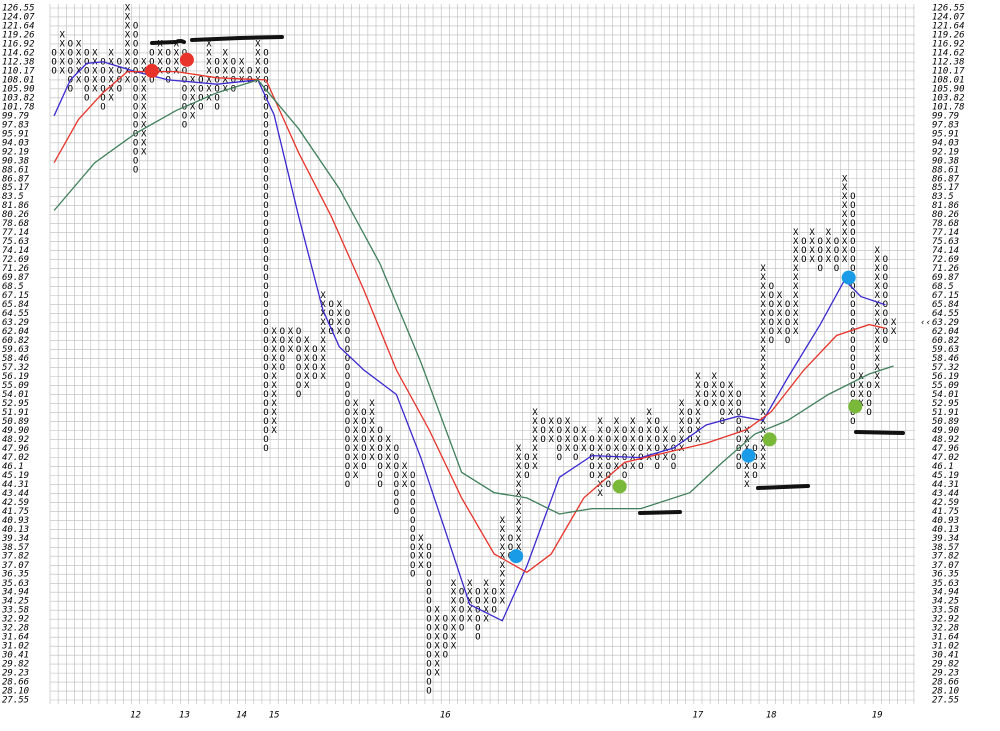 This screenshot has width=1000, height=731. I want to click on y-tick-label: 80.26, so click(15, 215).